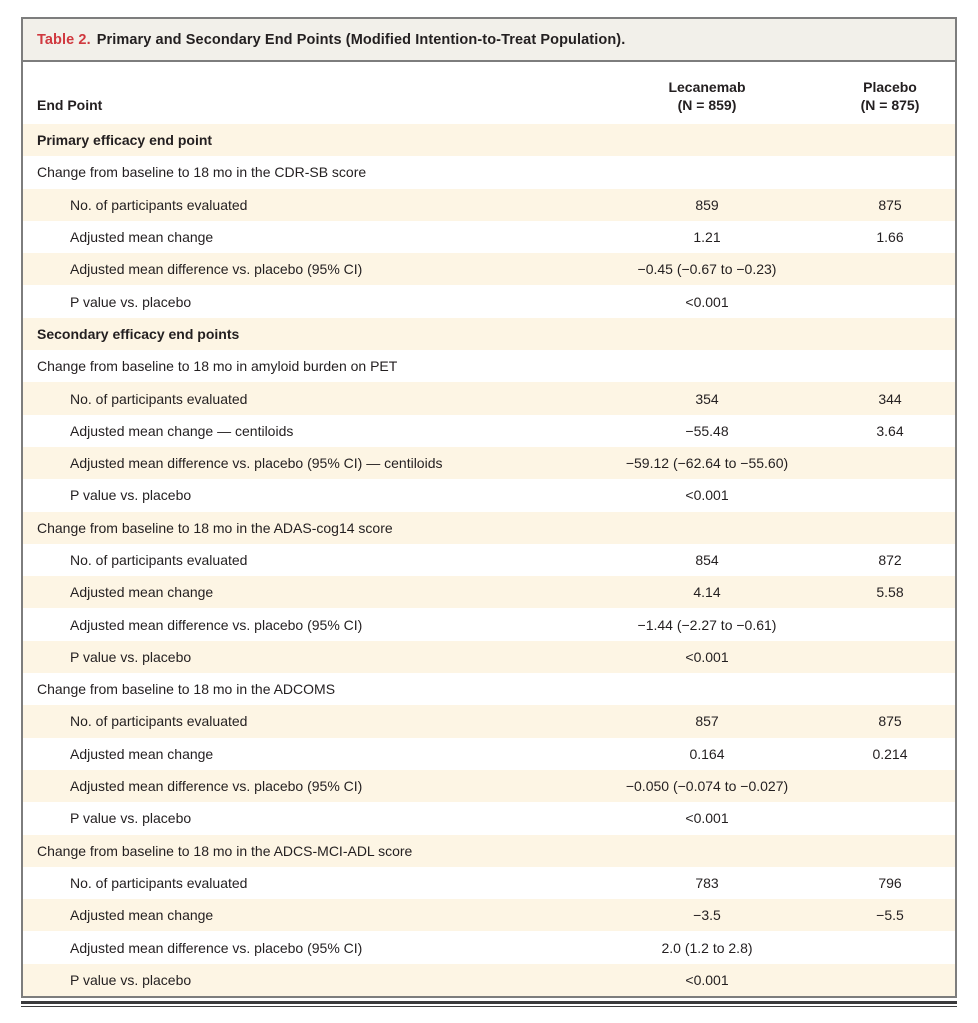 Image resolution: width=978 pixels, height=1023 pixels. What do you see at coordinates (707, 204) in the screenshot?
I see `lecanemab-value: 859` at bounding box center [707, 204].